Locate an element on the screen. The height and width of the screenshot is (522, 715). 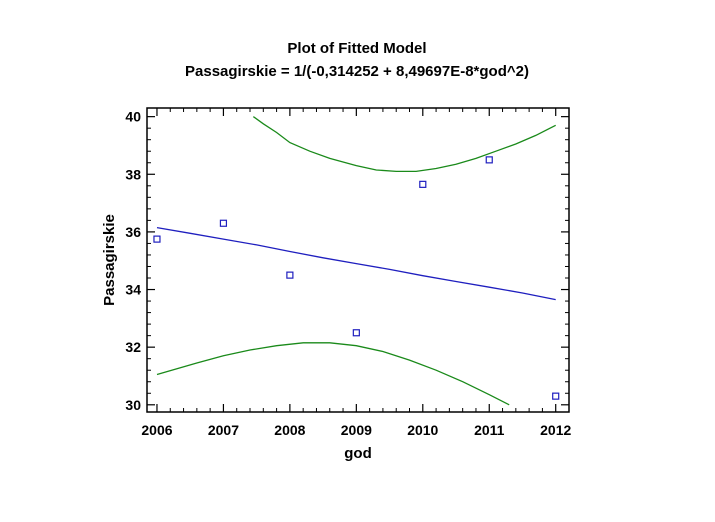
upper-limit-line is located at coordinates (404, 144).